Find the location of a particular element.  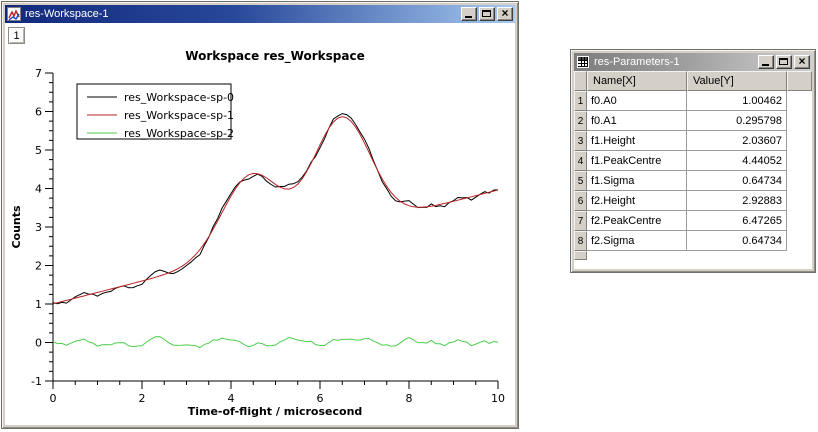

cell-name: f2.Height is located at coordinates (637, 201).